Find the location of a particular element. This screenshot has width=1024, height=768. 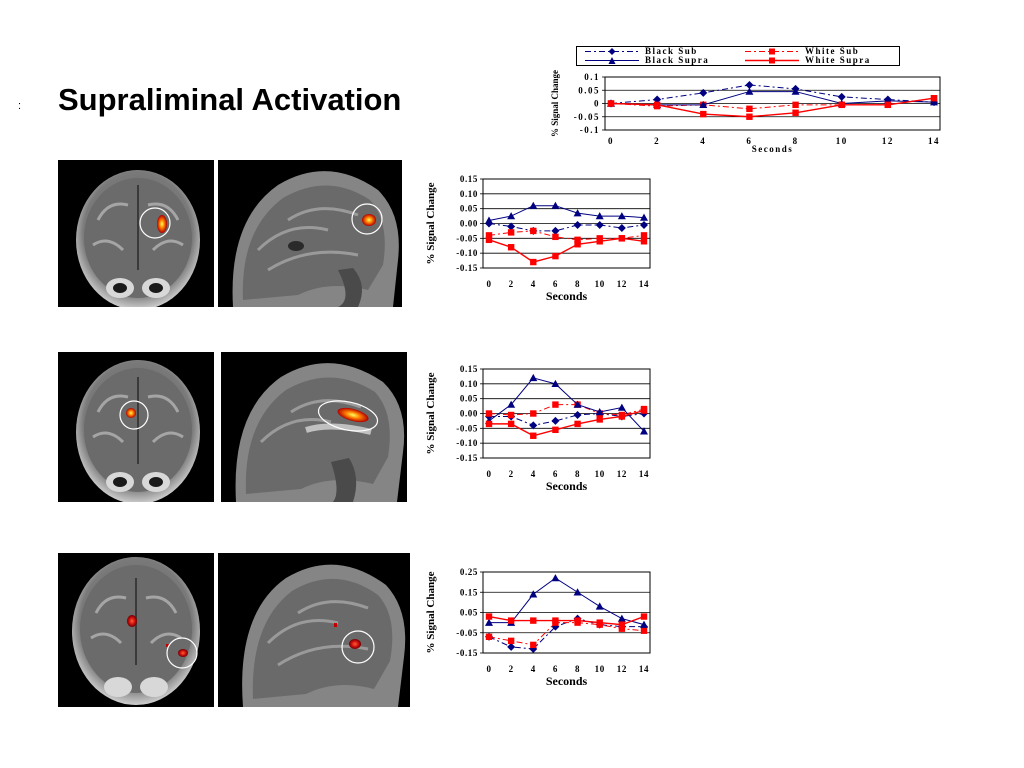

y-tick-label: 0.15 is located at coordinates (469, 179).